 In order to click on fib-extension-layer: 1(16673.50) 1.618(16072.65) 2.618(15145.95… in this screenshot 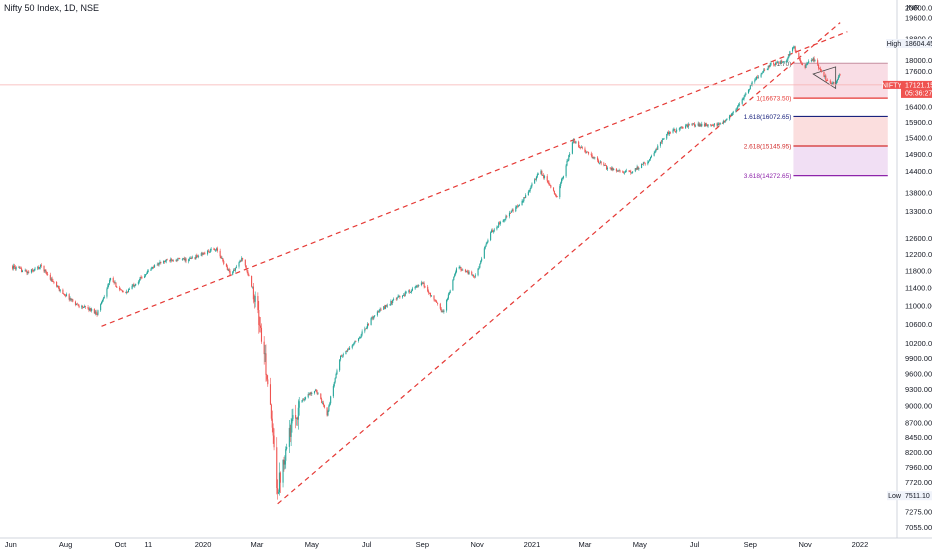, I will do `click(816, 120)`.